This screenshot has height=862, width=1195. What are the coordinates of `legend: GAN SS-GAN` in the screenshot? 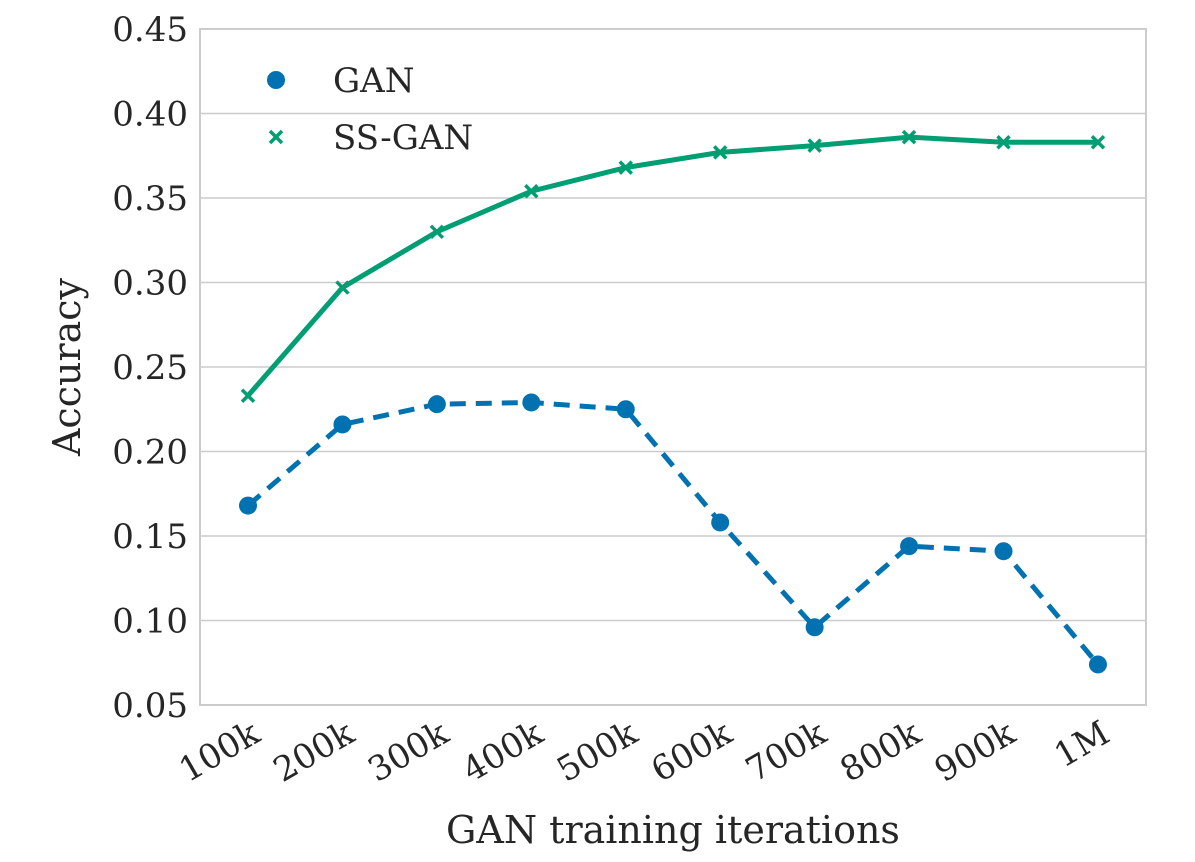 It's located at (370, 109).